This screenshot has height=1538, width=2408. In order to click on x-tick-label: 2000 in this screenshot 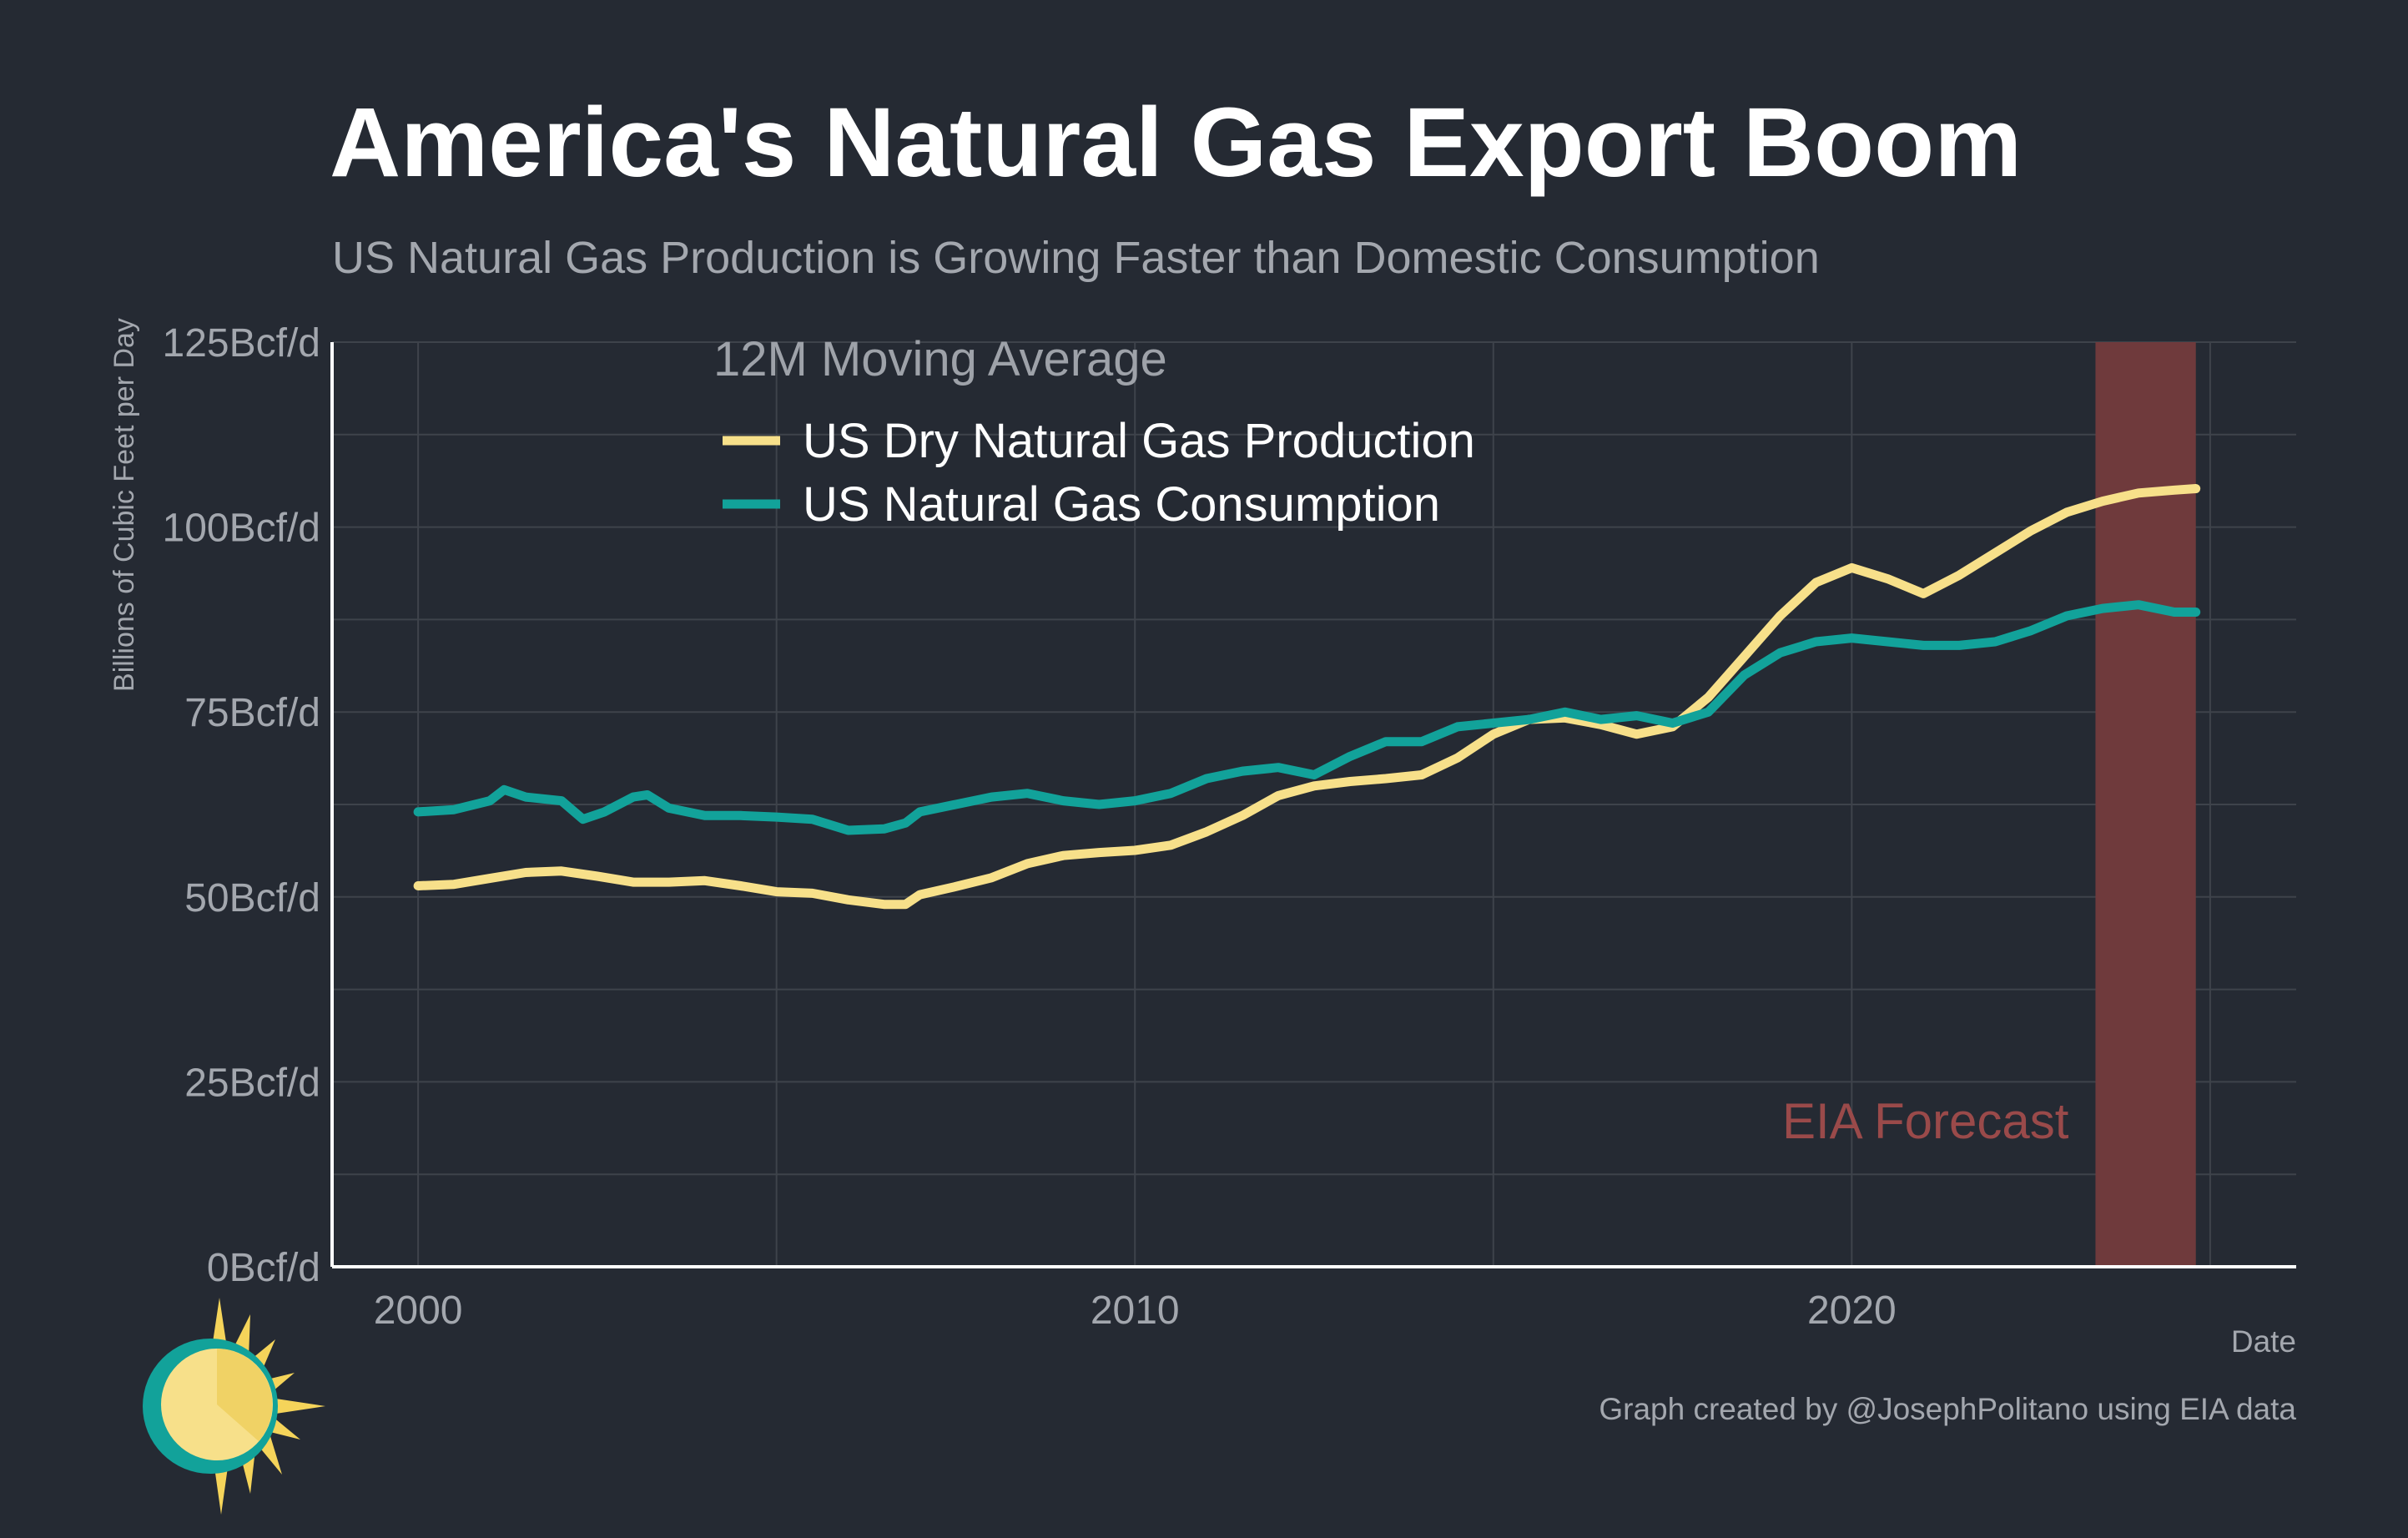, I will do `click(418, 1310)`.